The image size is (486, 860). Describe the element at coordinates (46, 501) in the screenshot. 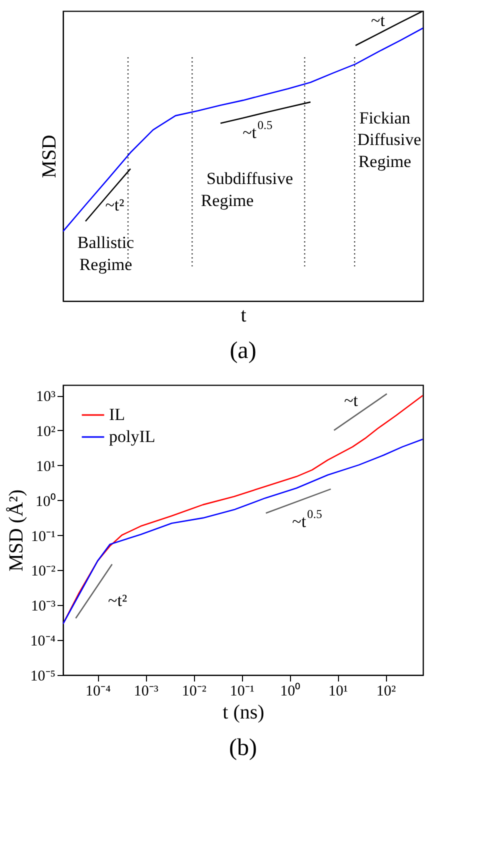

I see `y-tick-label: 10⁰` at that location.